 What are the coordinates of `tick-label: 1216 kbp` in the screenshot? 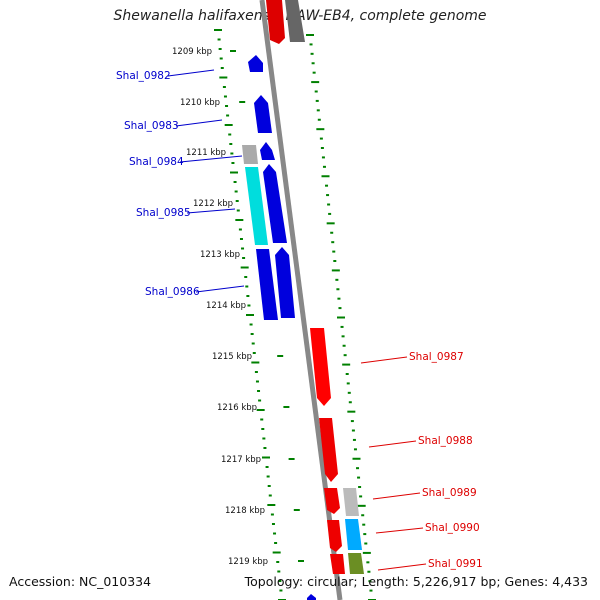 It's located at (237, 408).